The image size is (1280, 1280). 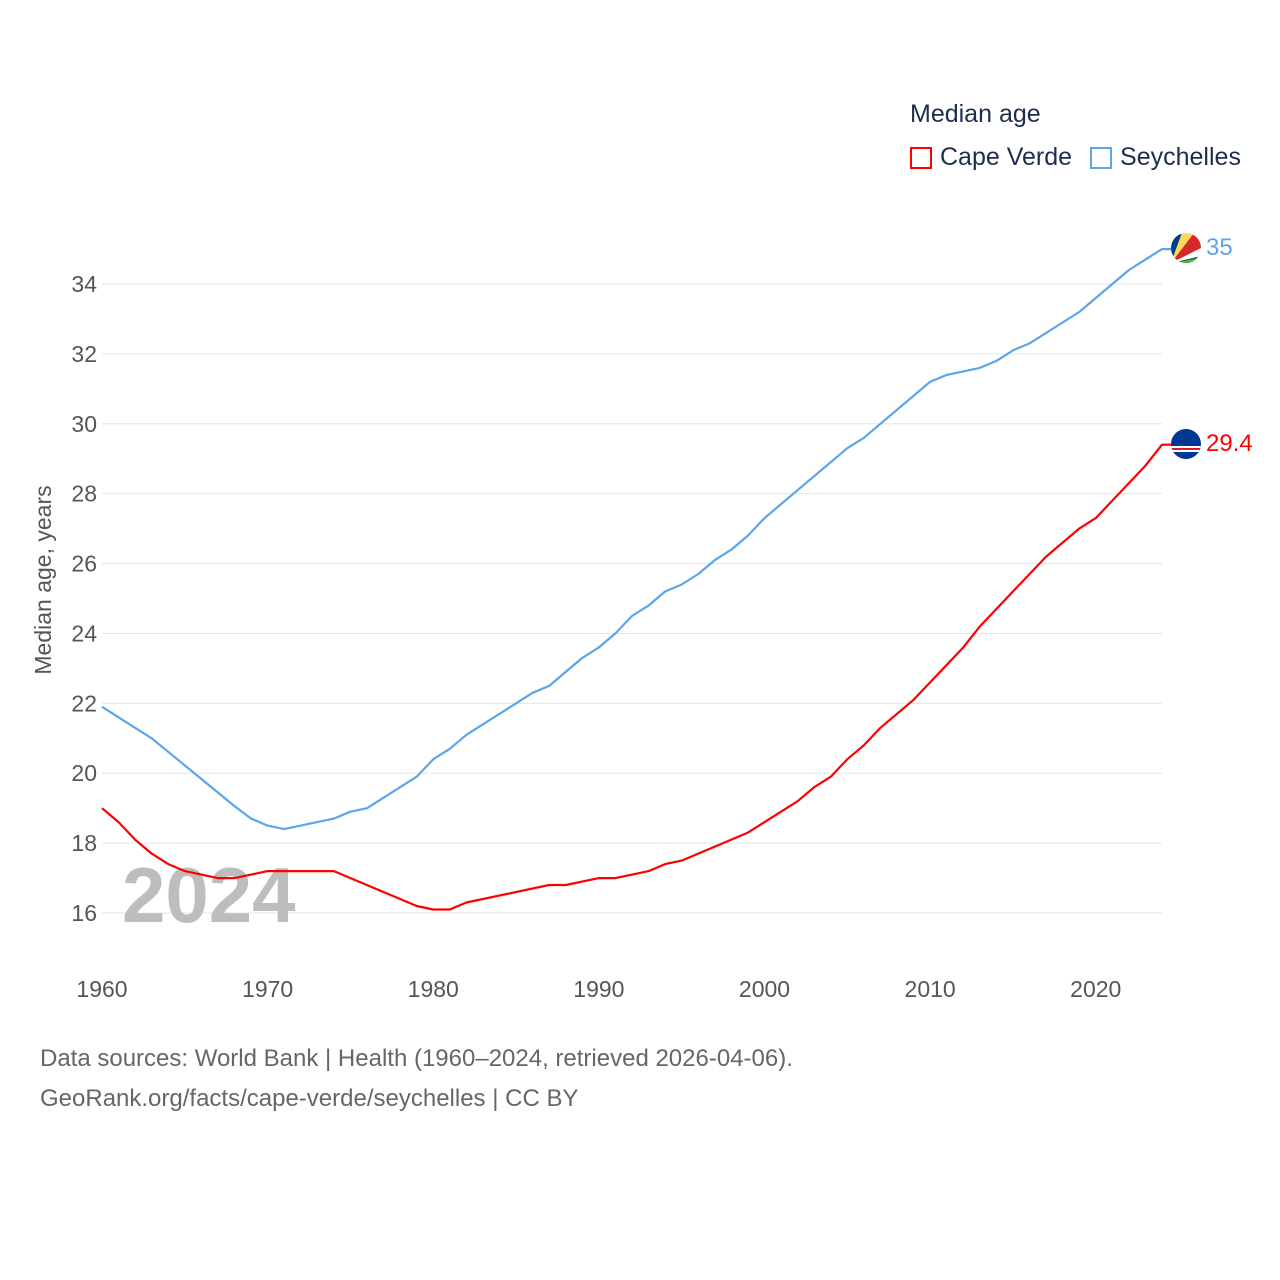 I want to click on x-tick-label: 2000, so click(x=764, y=989).